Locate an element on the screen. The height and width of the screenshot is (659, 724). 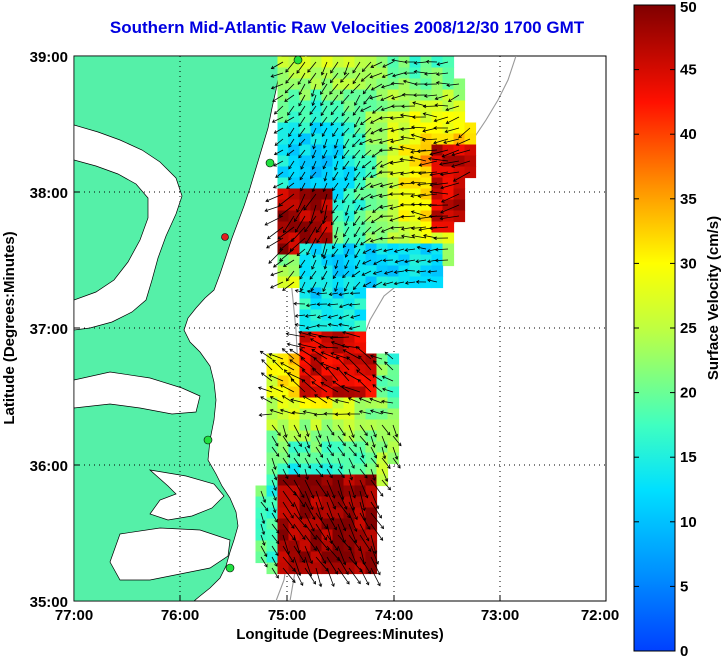
x-axis-label: Longitude (Degrees:Minutes) is located at coordinates (340, 634).